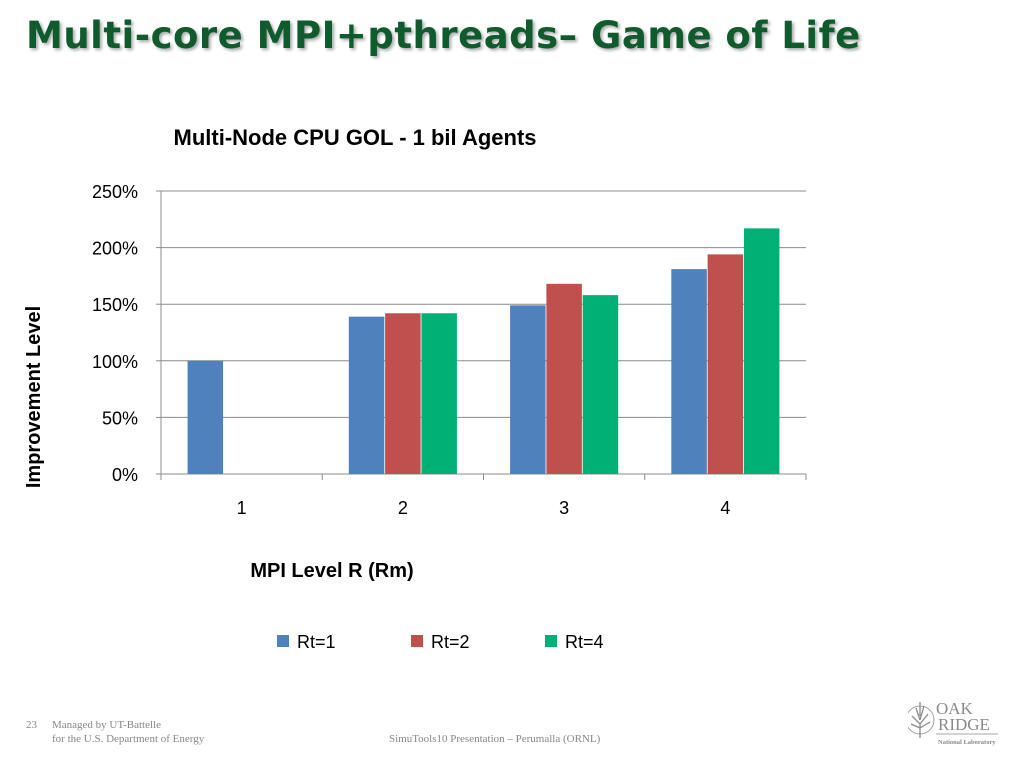 Image resolution: width=1024 pixels, height=768 pixels. Describe the element at coordinates (316, 642) in the screenshot. I see `legend-entry: Rt=1` at that location.